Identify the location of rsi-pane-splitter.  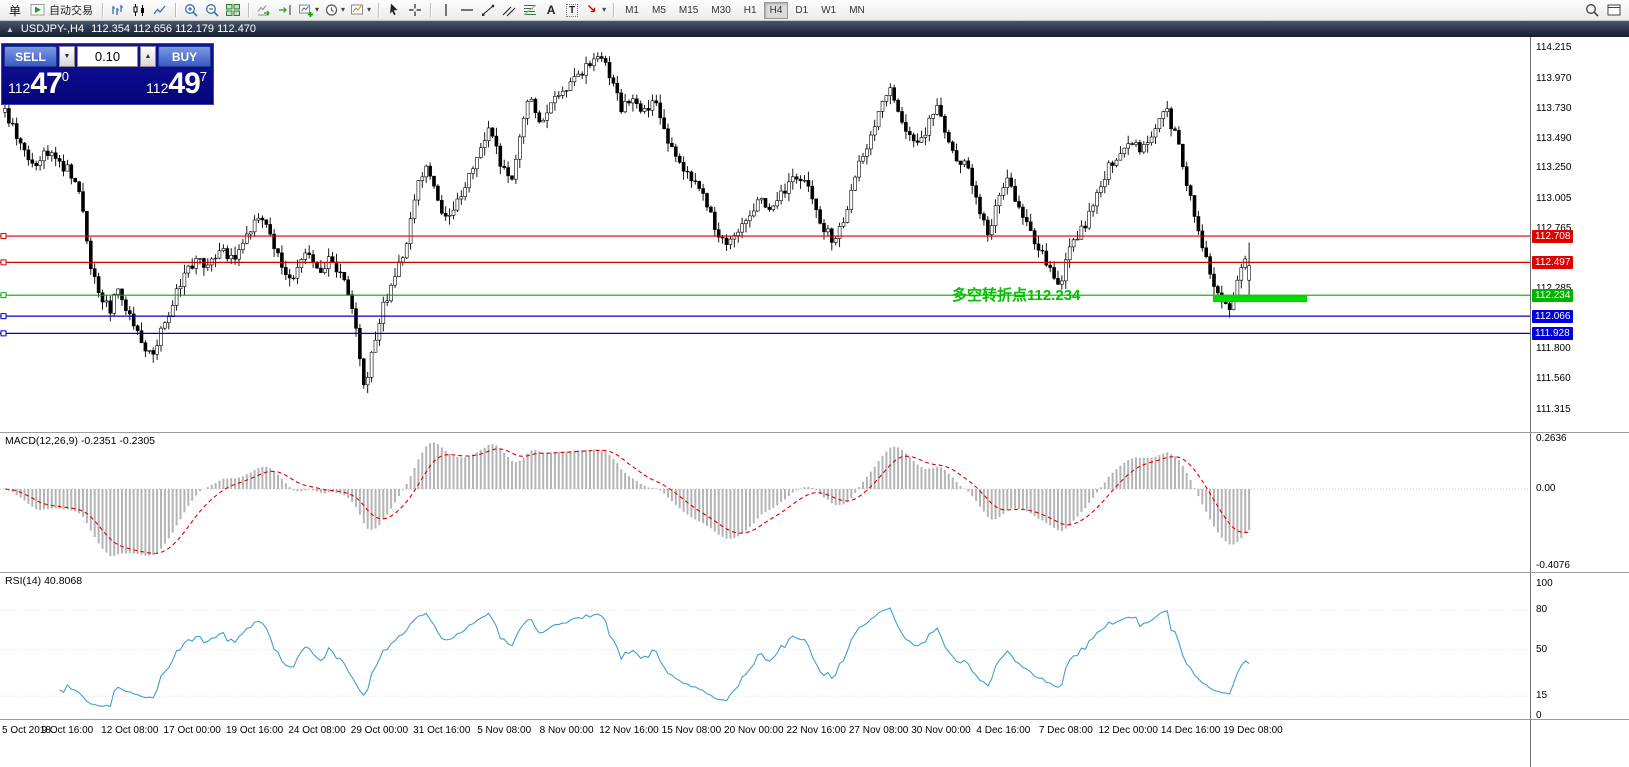
(814, 572).